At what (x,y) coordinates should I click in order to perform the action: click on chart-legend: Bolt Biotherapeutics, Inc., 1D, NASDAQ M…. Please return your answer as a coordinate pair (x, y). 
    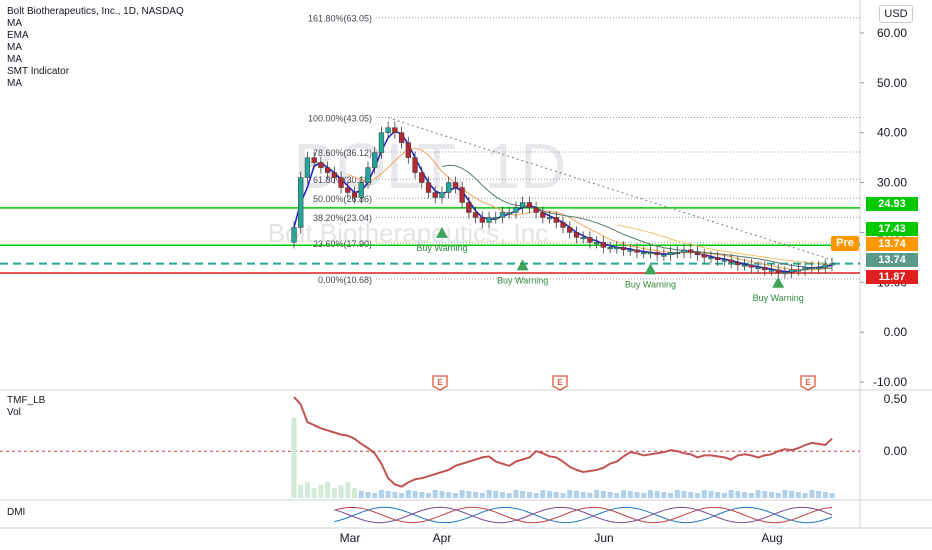
    Looking at the image, I should click on (95, 48).